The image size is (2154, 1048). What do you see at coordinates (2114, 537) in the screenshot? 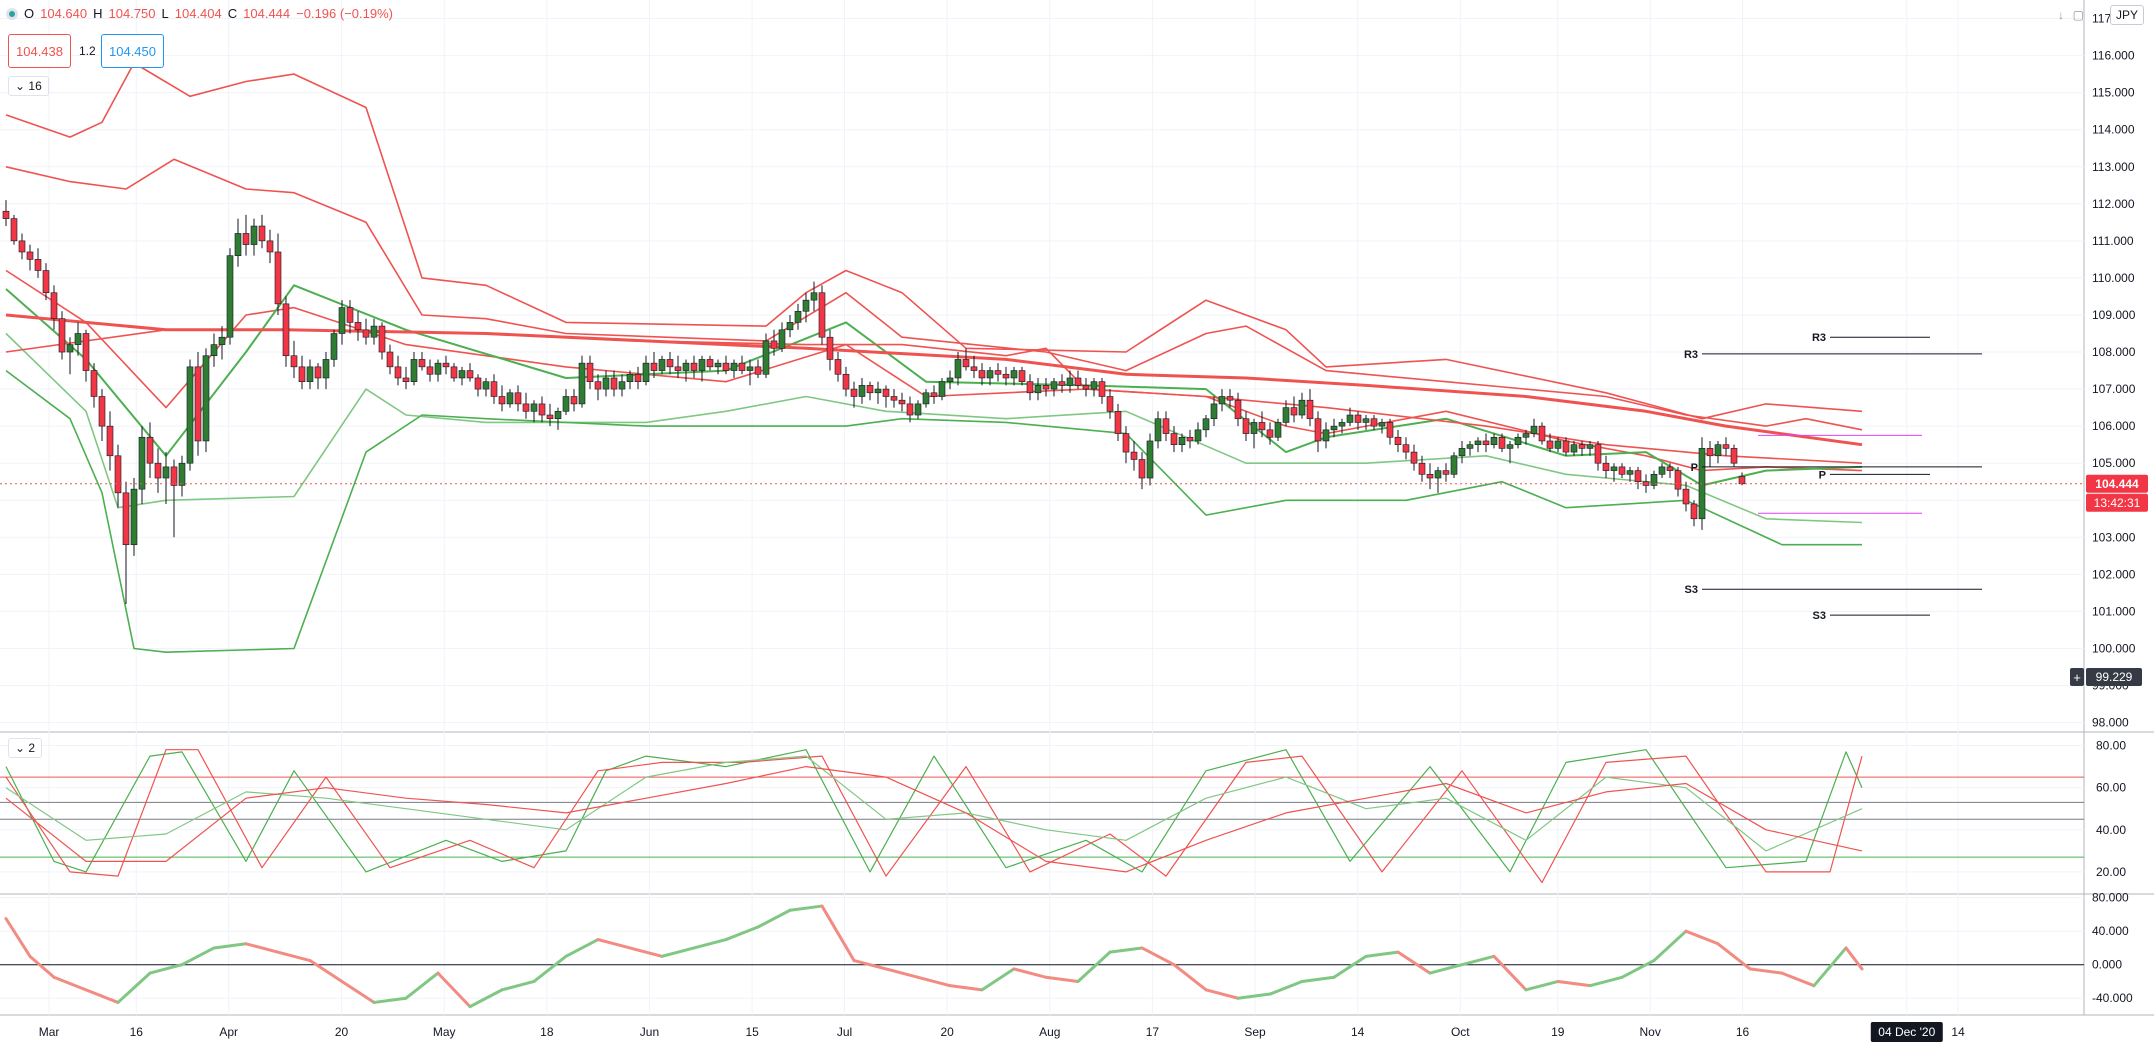
I see `price-tick-label: 103.000` at bounding box center [2114, 537].